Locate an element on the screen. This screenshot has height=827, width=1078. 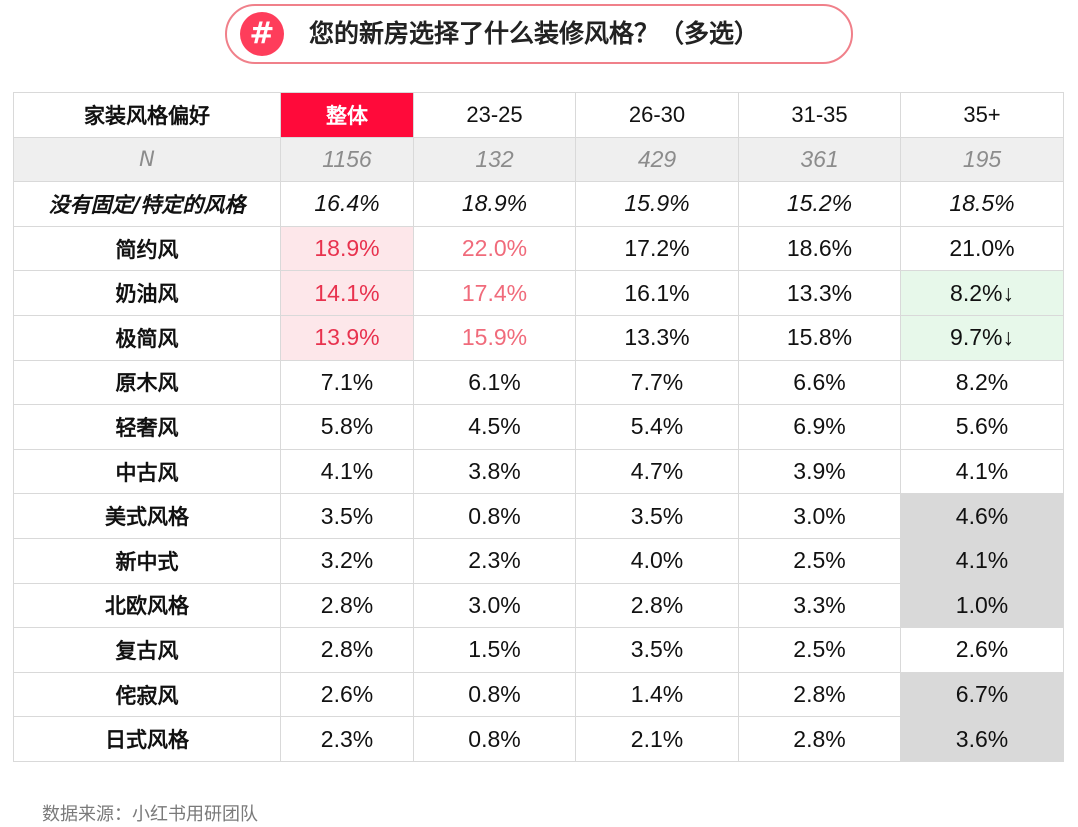
source-note: 数据来源：小红书用研团队 is located at coordinates (150, 814).